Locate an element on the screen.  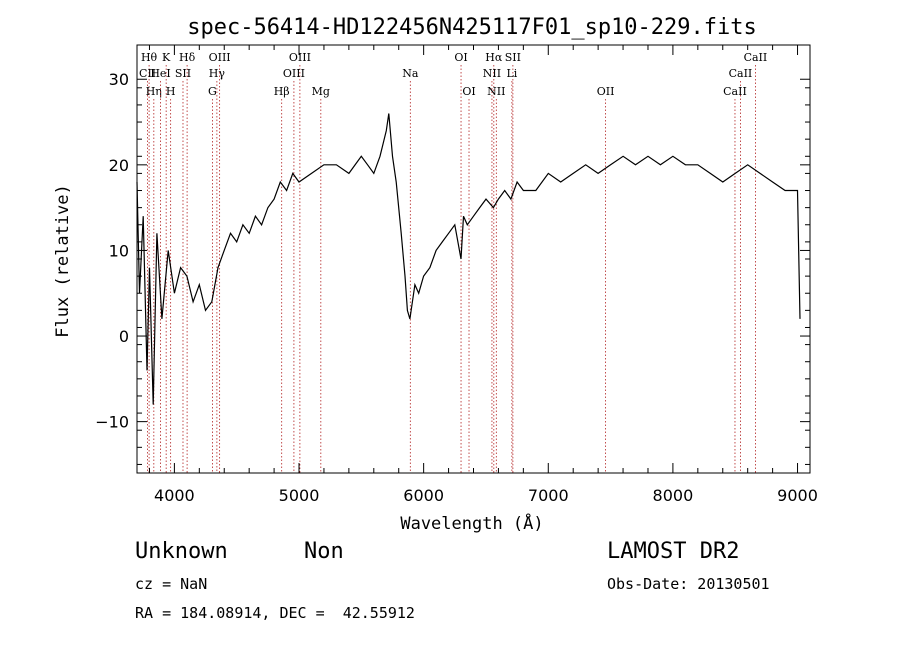
line-label: K is located at coordinates (166, 57).